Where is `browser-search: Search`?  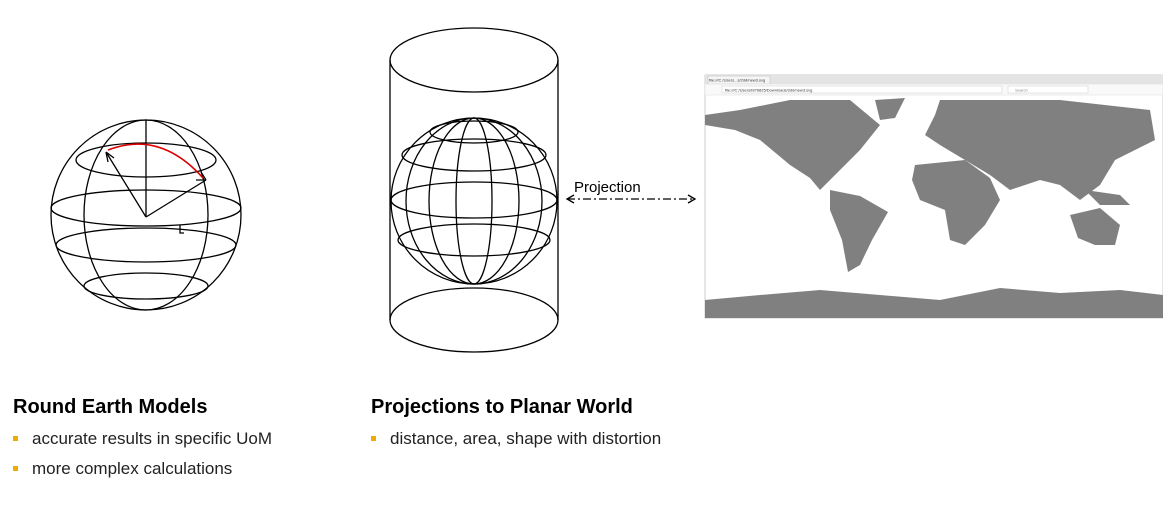
browser-search: Search is located at coordinates (1021, 90).